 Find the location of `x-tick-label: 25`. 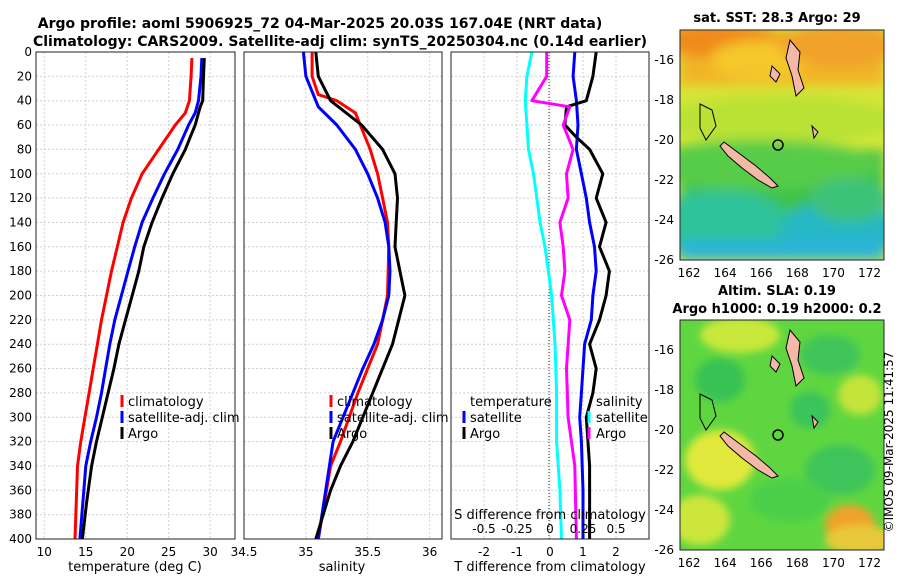

x-tick-label: 25 is located at coordinates (168, 552).